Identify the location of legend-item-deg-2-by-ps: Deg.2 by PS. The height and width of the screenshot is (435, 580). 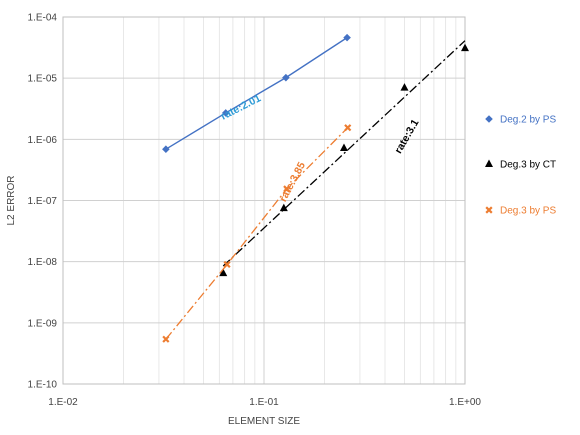
(520, 120).